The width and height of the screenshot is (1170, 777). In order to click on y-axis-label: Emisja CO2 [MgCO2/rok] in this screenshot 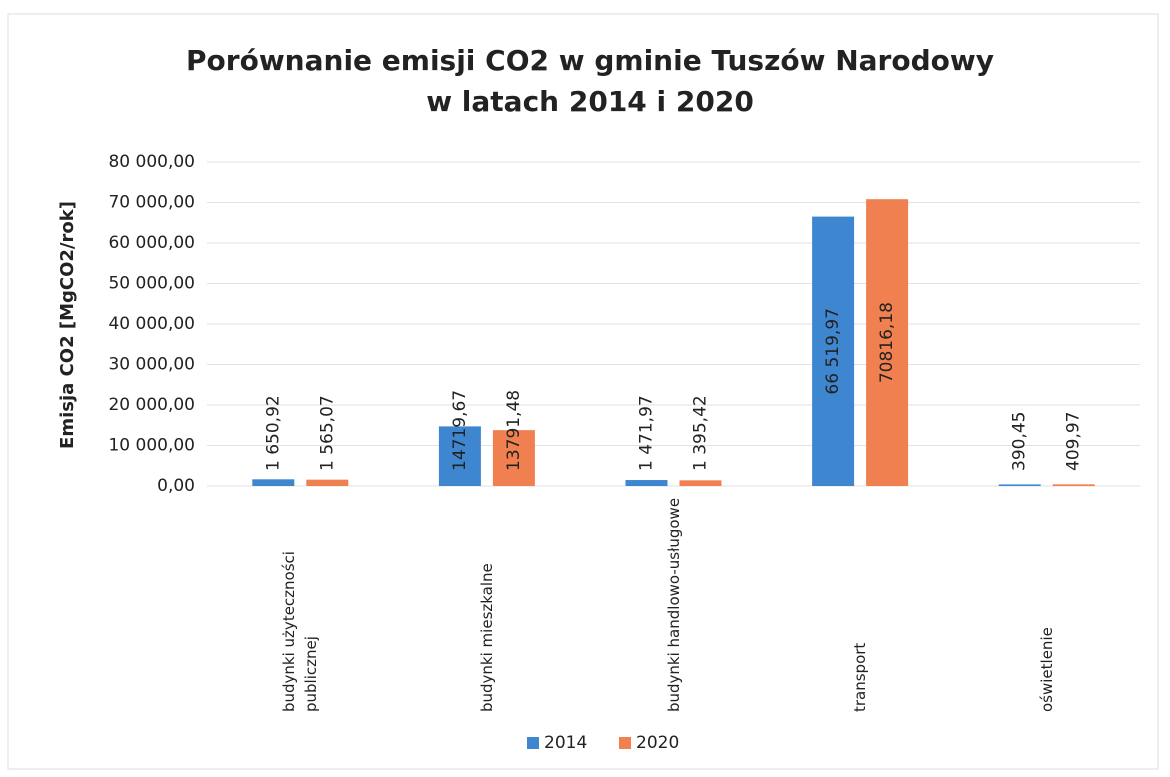, I will do `click(67, 325)`.